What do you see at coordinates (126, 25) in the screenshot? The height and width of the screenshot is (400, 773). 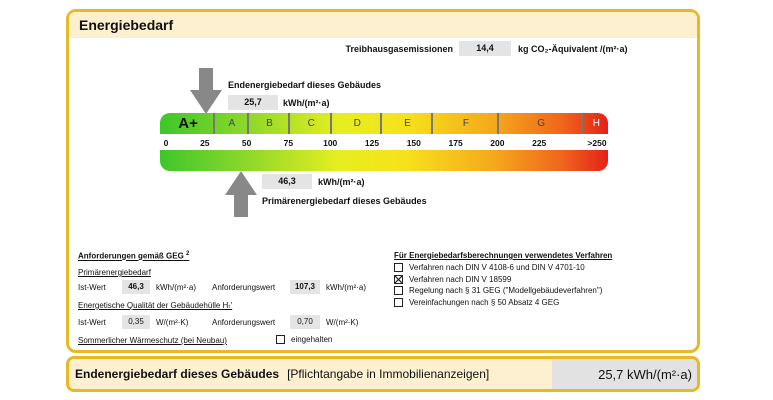 I see `panel-title: Energiebedarf` at bounding box center [126, 25].